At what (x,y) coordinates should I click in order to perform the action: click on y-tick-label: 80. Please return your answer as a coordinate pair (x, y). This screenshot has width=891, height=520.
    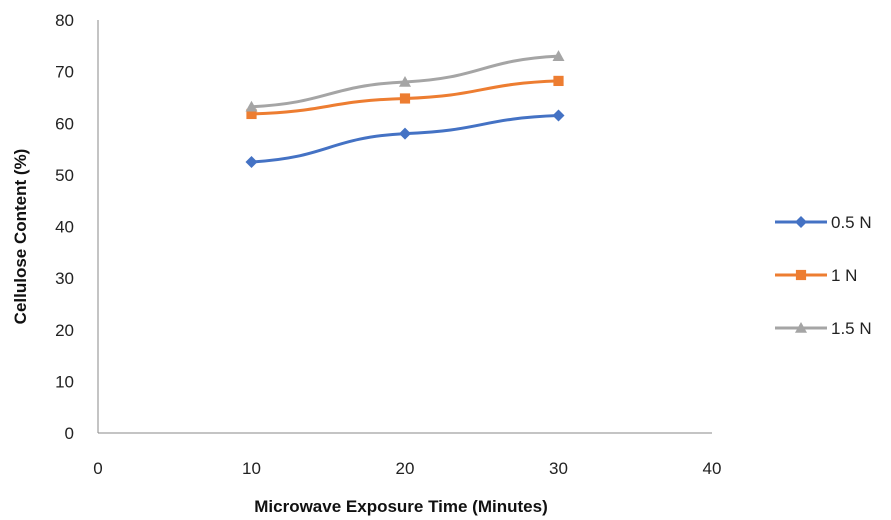
    Looking at the image, I should click on (64, 20).